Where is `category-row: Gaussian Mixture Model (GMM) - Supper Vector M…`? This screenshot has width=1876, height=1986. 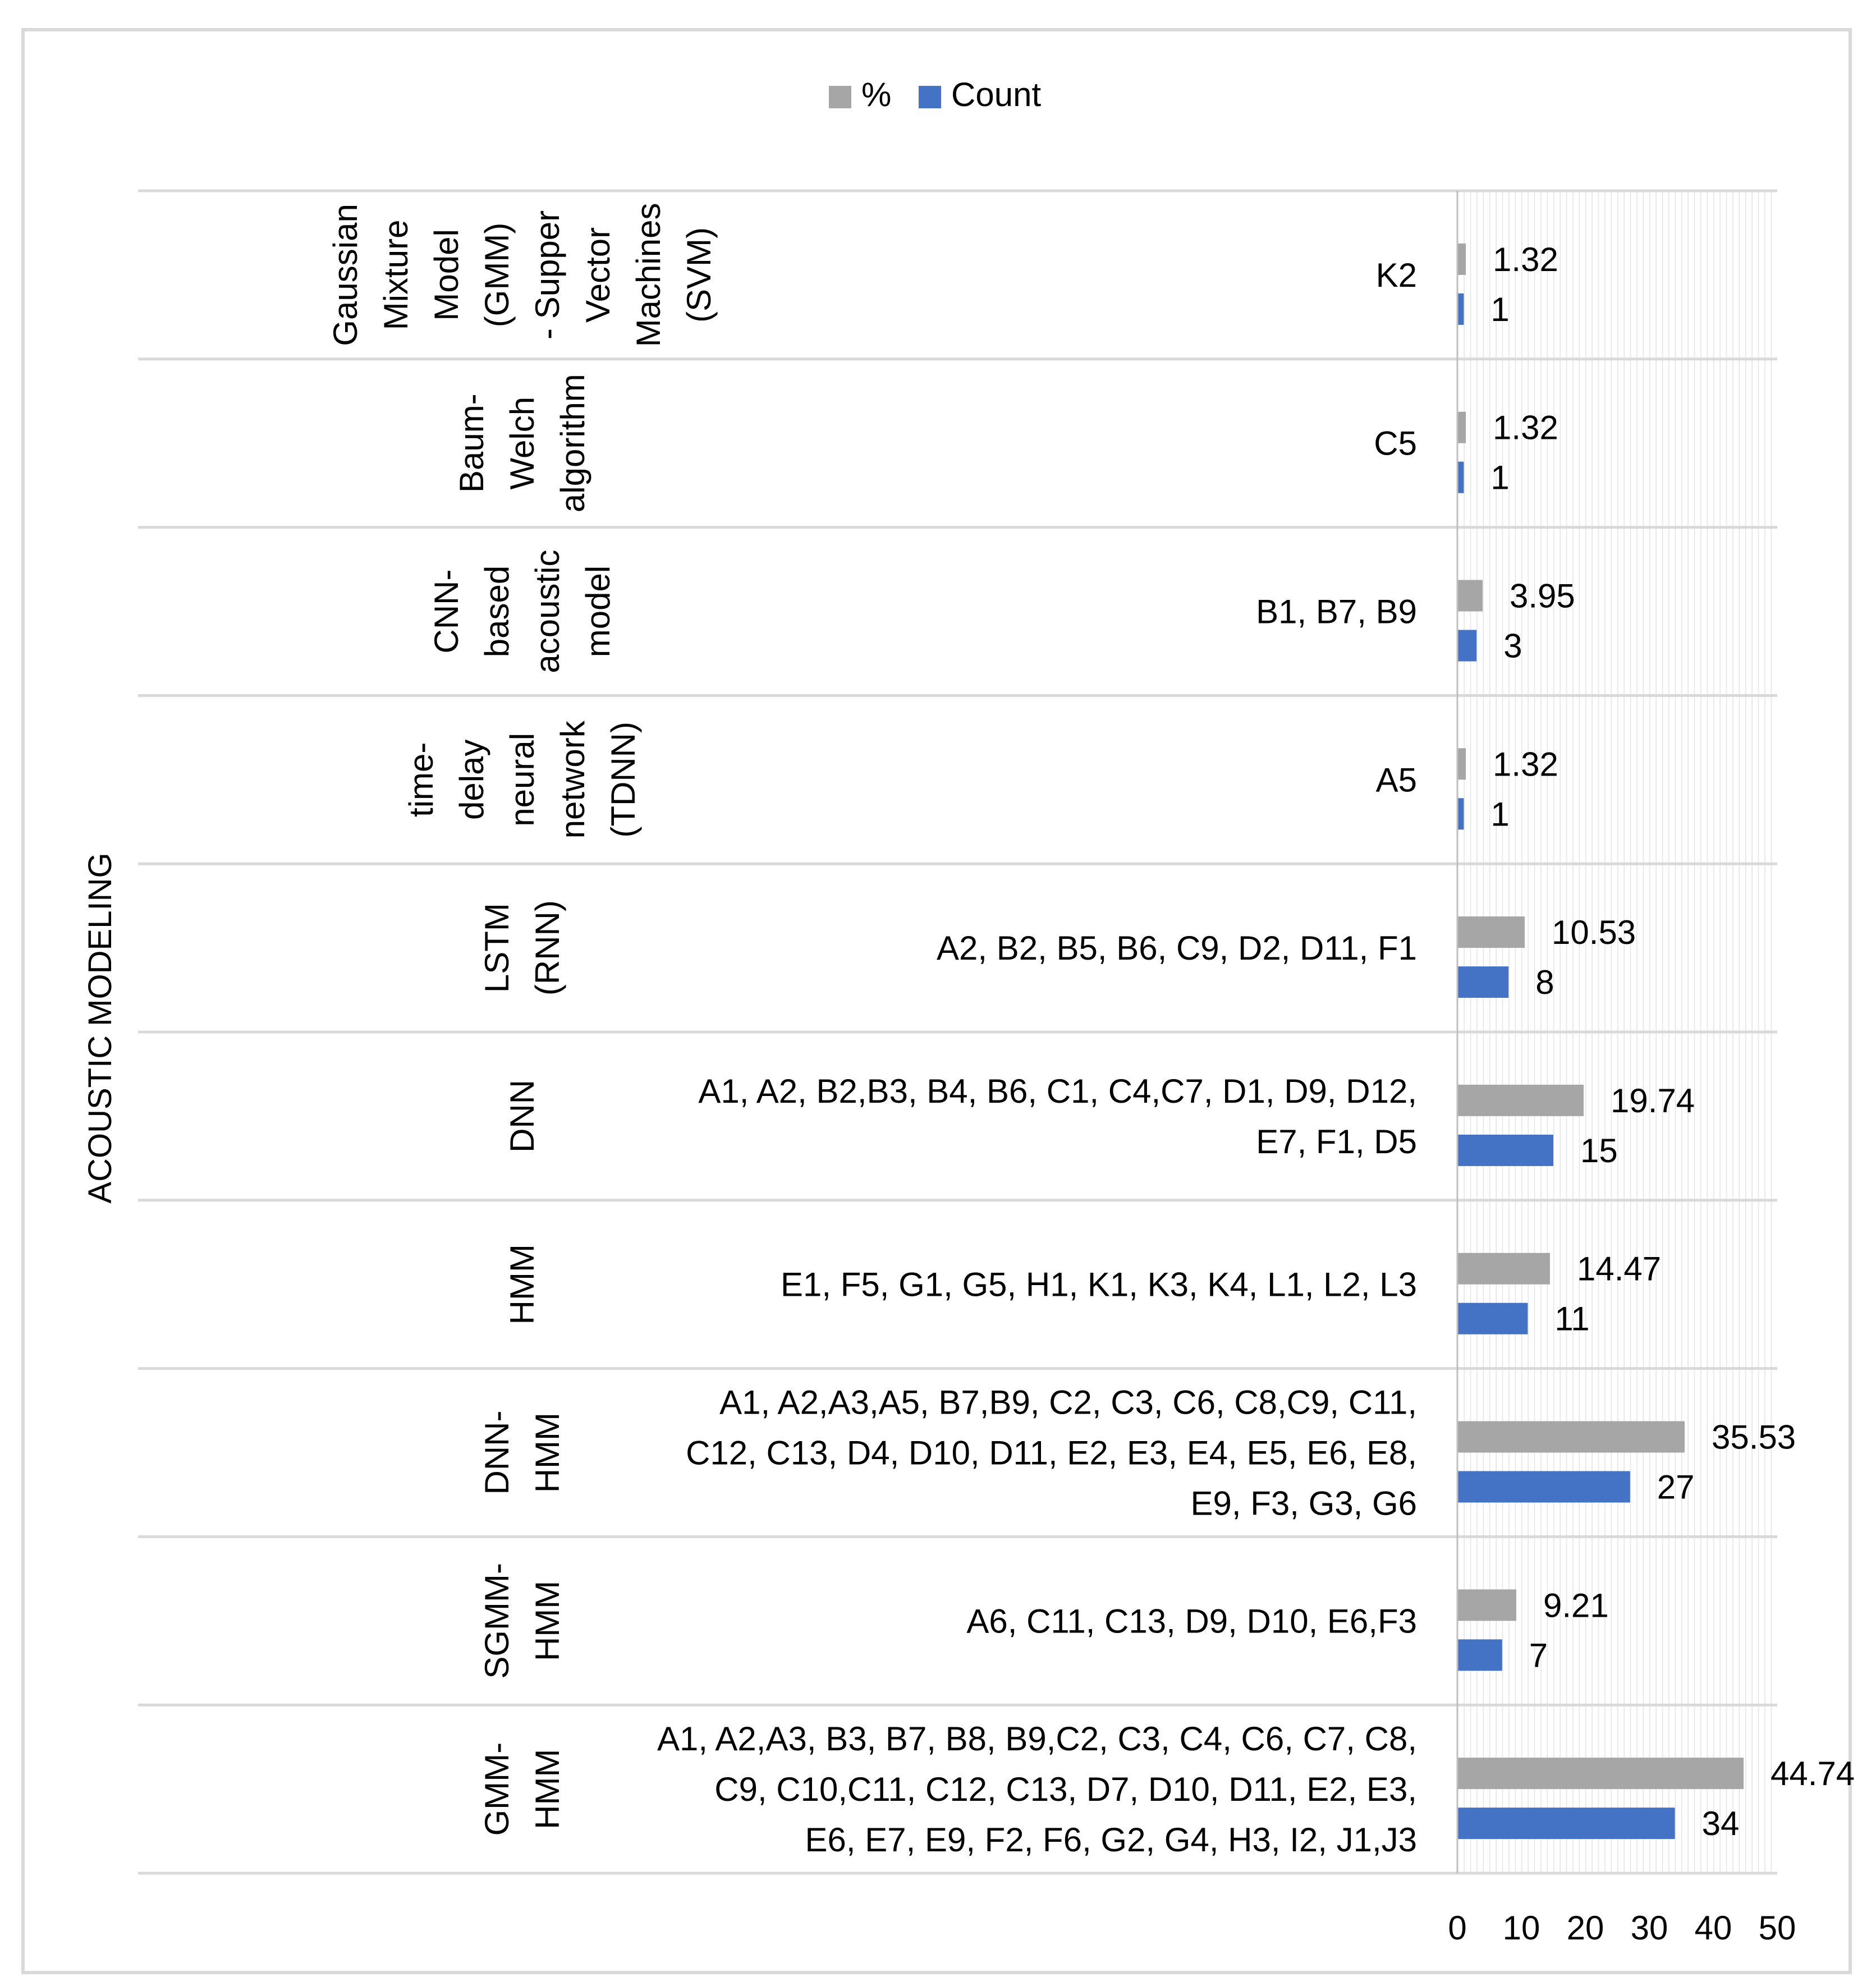 category-row: Gaussian Mixture Model (GMM) - Supper Vector M… is located at coordinates (943, 275).